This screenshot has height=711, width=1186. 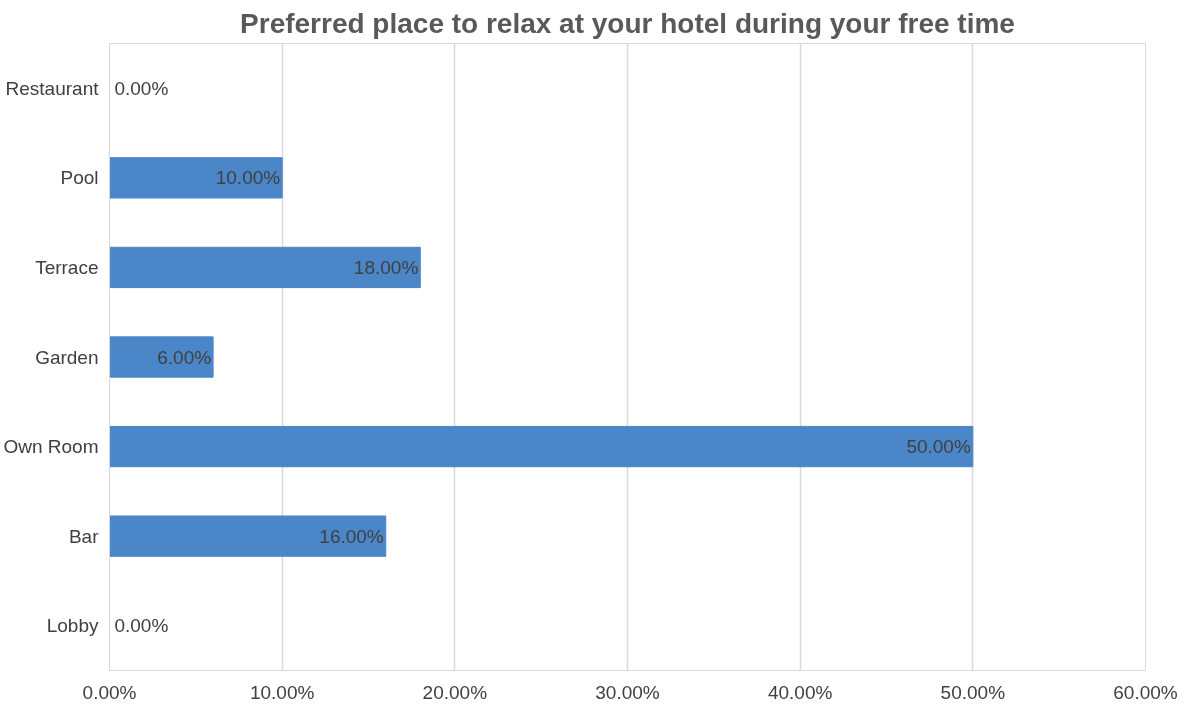 I want to click on x-tick-label: 30.00%, so click(x=627, y=692).